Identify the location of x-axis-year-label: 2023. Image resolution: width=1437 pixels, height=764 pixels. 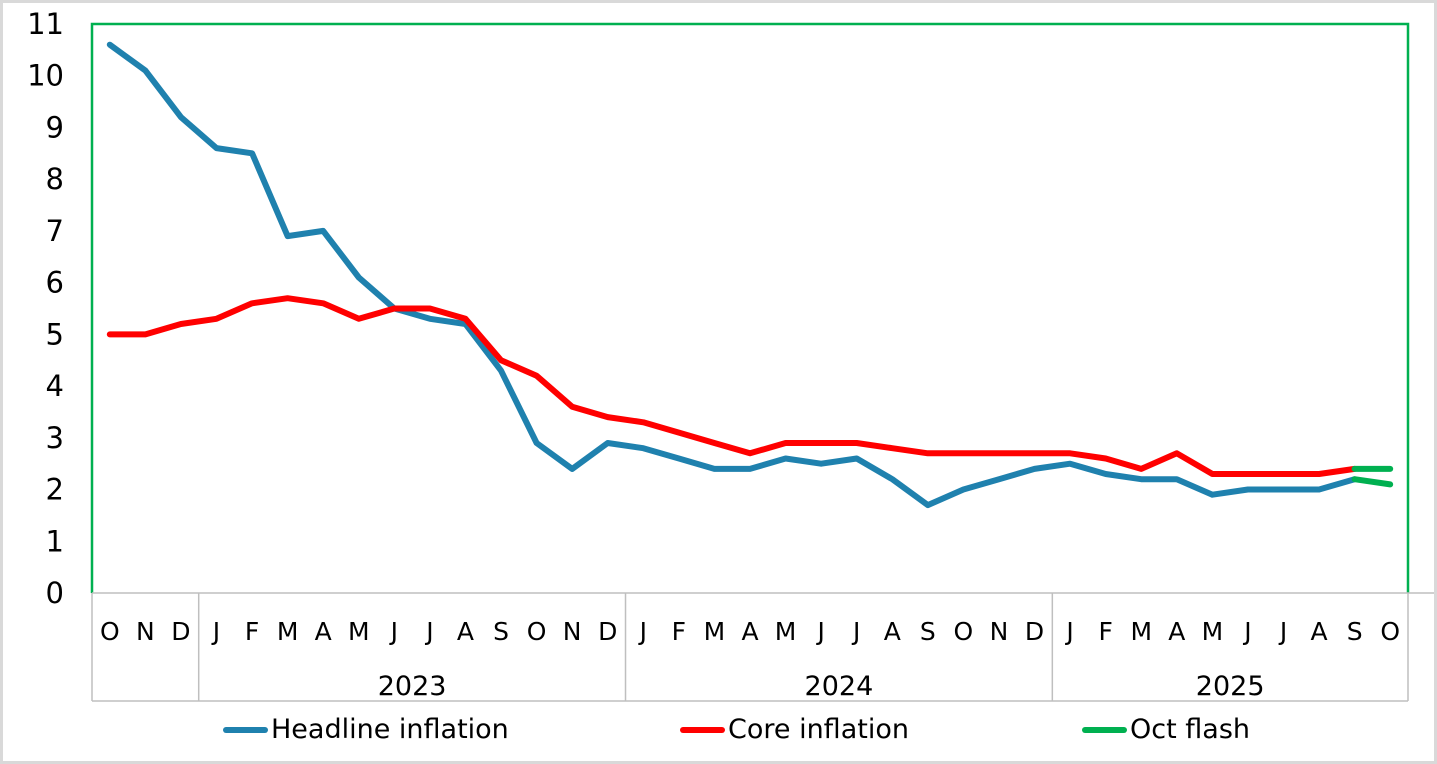
(412, 686).